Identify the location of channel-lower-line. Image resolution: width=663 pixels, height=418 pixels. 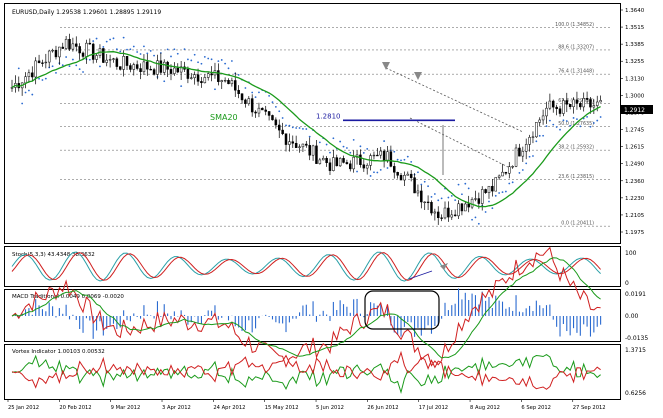
(460, 143).